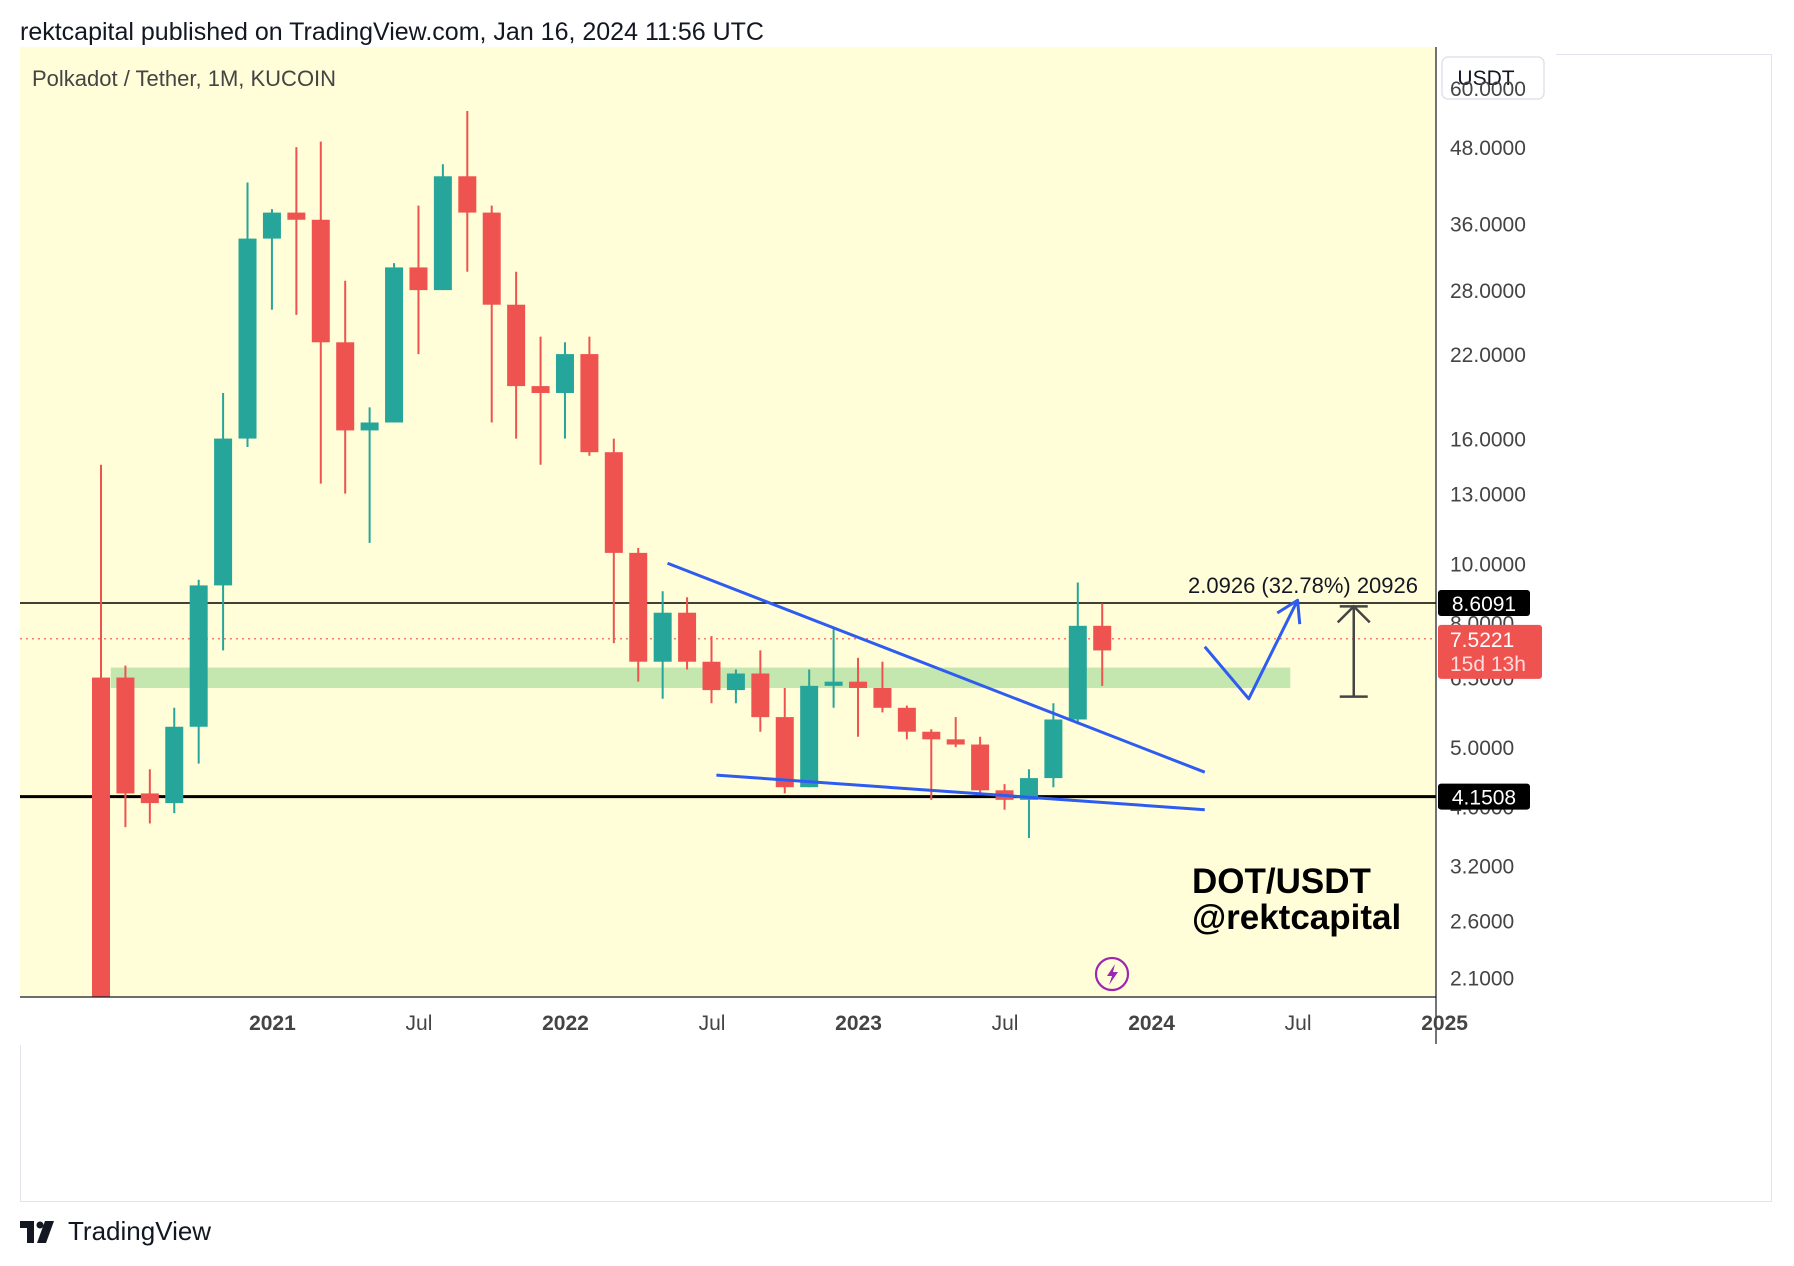  I want to click on watermark-handle: @rektcapital, so click(1296, 917).